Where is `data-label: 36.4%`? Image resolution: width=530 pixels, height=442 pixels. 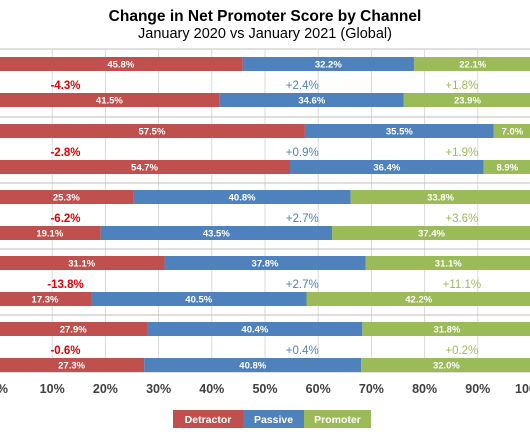
data-label: 36.4% is located at coordinates (386, 168).